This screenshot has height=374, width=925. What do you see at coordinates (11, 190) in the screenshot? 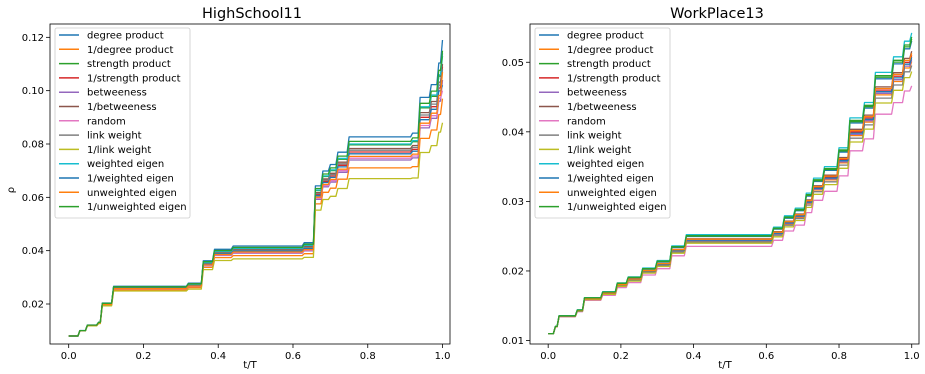
I see `y-axis-label: ρ` at bounding box center [11, 190].